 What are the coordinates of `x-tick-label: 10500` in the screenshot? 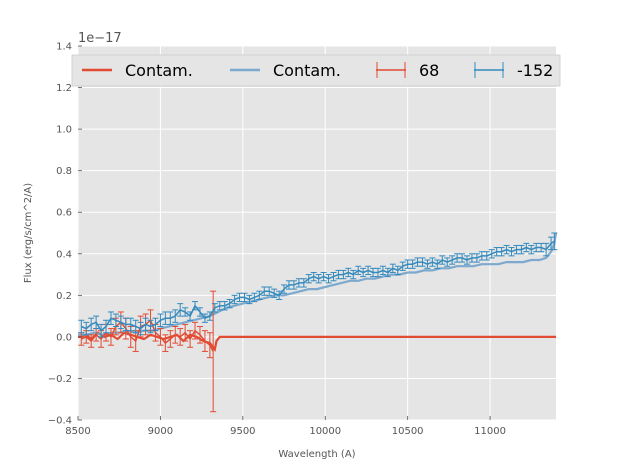 It's located at (408, 431).